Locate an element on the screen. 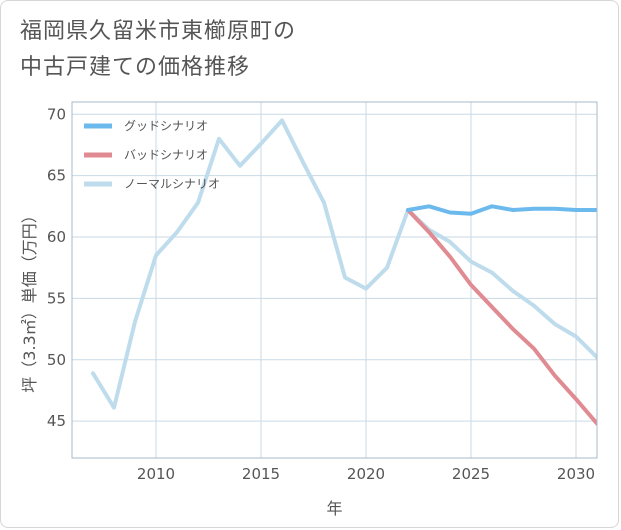 Image resolution: width=621 pixels, height=530 pixels. x-tick-label: 2015 is located at coordinates (261, 474).